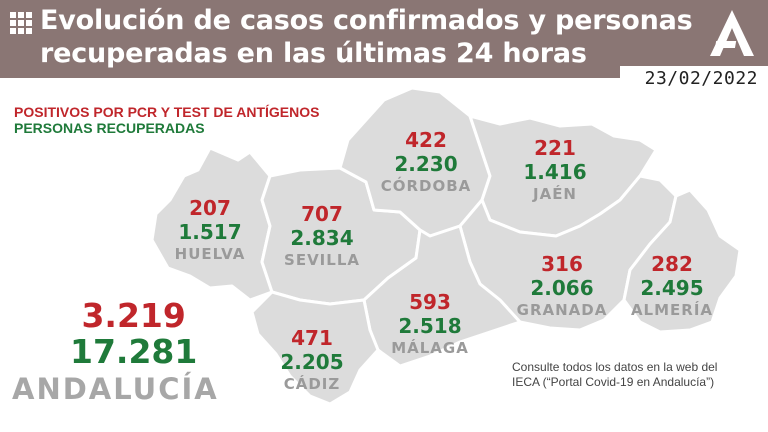 This screenshot has width=768, height=432. What do you see at coordinates (672, 310) in the screenshot?
I see `almeria-name: ALMERÍA` at bounding box center [672, 310].